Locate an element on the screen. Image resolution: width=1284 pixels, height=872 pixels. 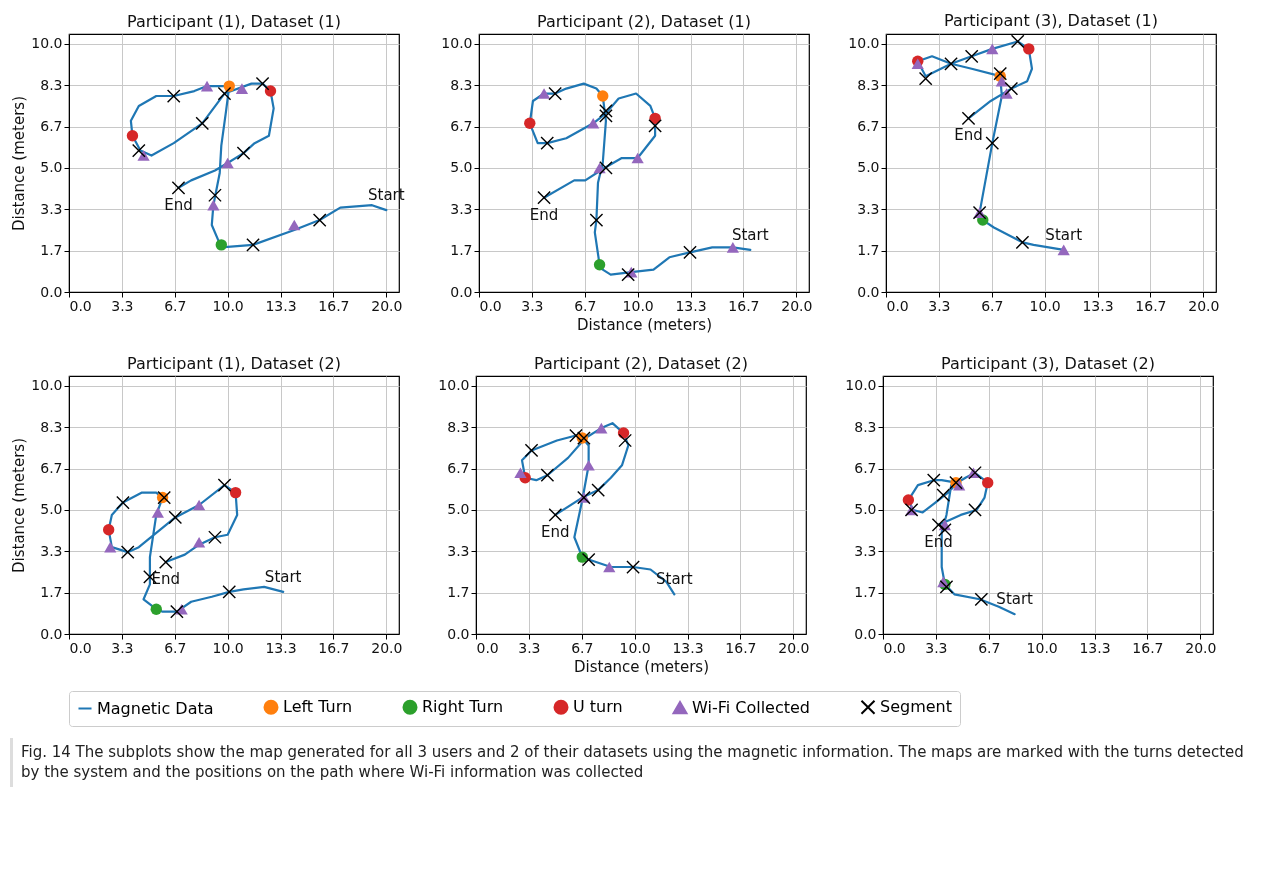
legend-label: U turn is located at coordinates (598, 707).